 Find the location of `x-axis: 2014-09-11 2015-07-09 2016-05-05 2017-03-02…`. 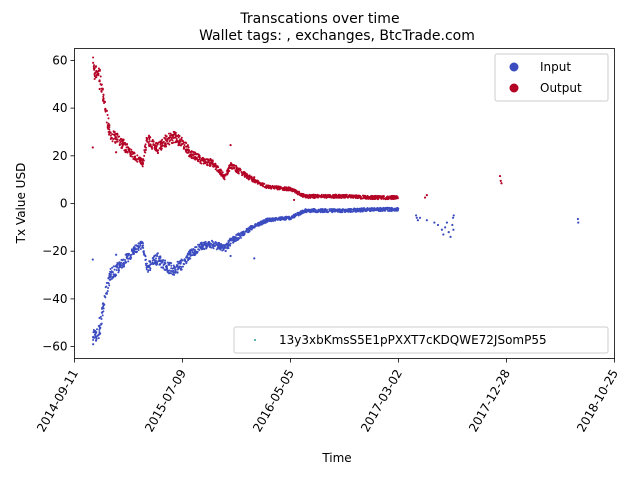

x-axis: 2014-09-11 2015-07-09 2016-05-05 2017-03-02… is located at coordinates (327, 396).